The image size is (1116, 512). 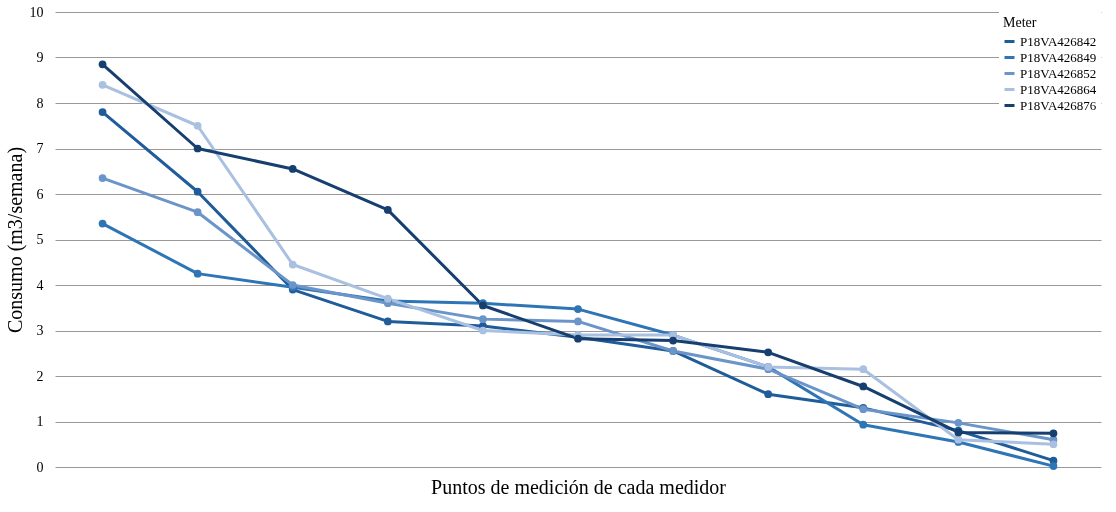 What do you see at coordinates (1058, 105) in the screenshot?
I see `legend-label: P18VA426876` at bounding box center [1058, 105].